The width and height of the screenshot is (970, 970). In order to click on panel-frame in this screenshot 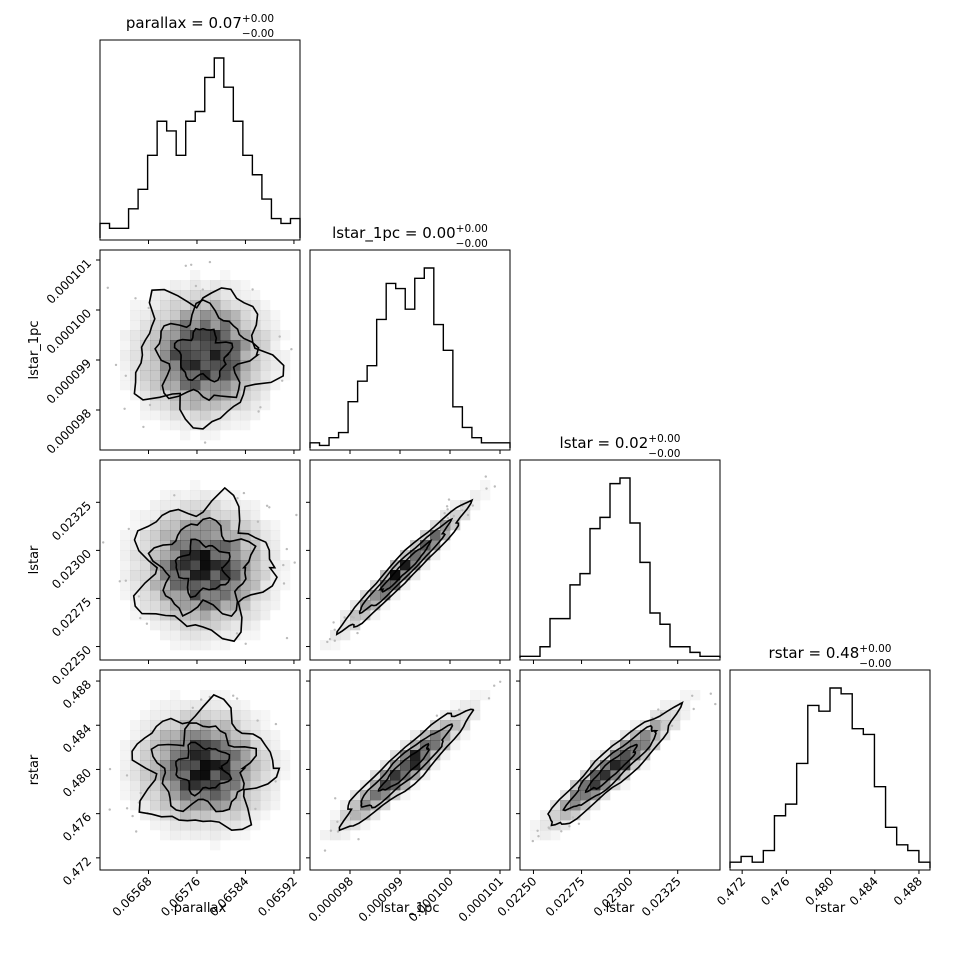, I will do `click(410, 350)`.